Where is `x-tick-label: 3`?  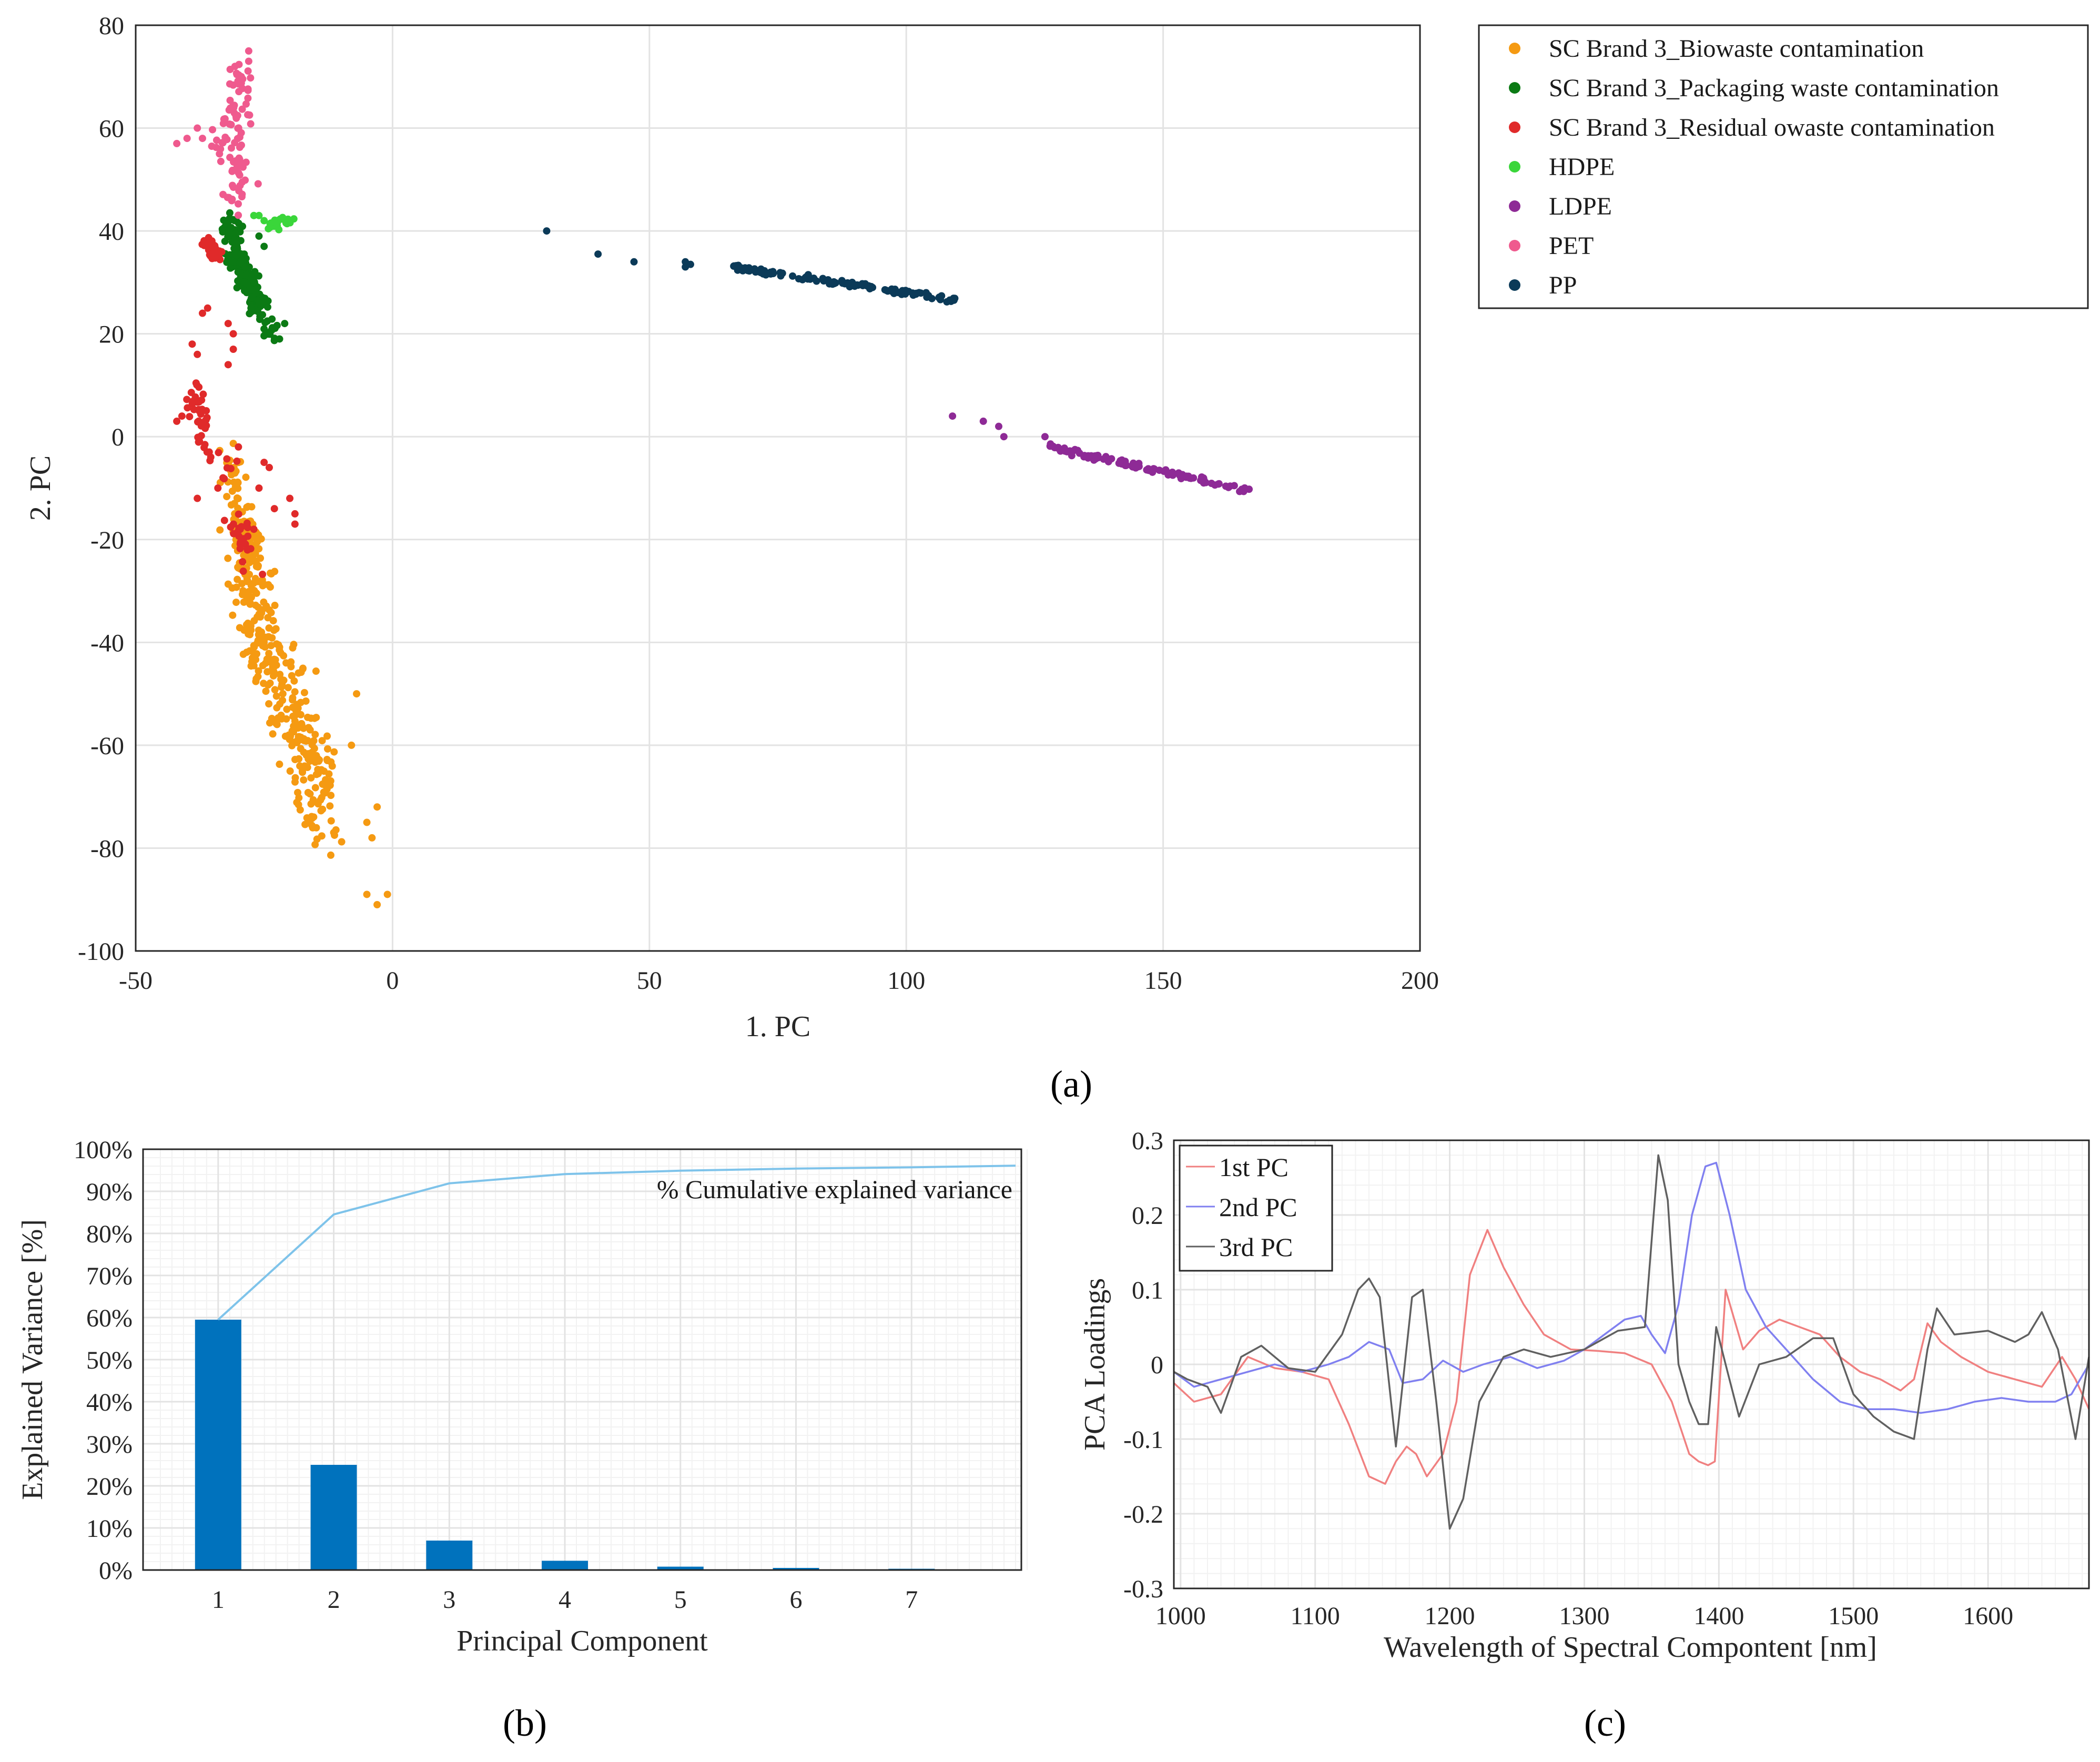 x-tick-label: 3 is located at coordinates (449, 1600).